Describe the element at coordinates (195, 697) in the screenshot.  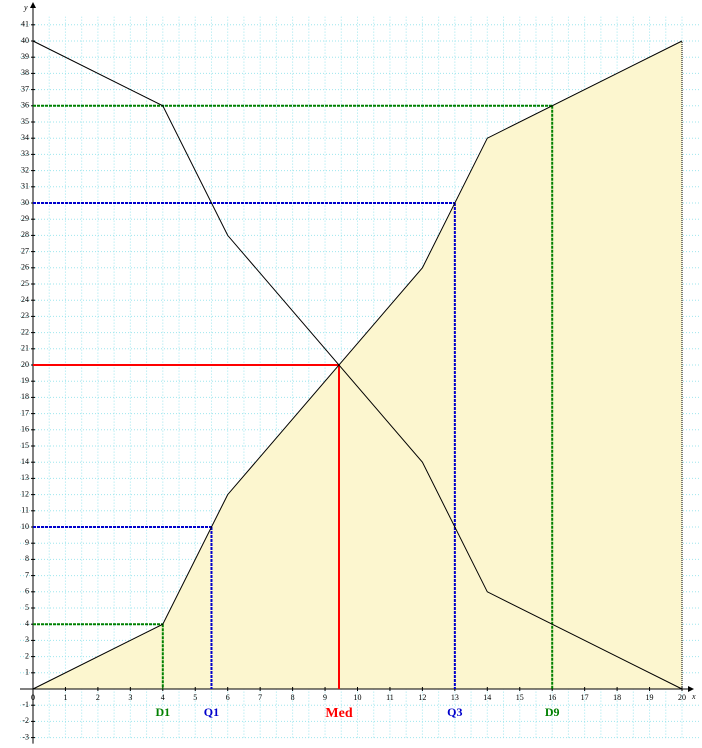
I see `x-tick-label: 5` at that location.